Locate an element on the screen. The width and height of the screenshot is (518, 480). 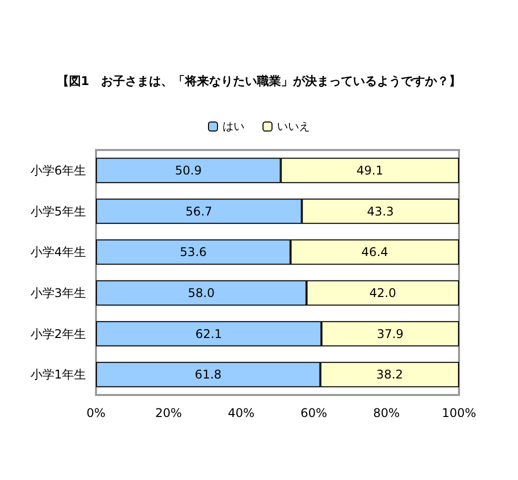
x-tick-label: 0% is located at coordinates (96, 413).